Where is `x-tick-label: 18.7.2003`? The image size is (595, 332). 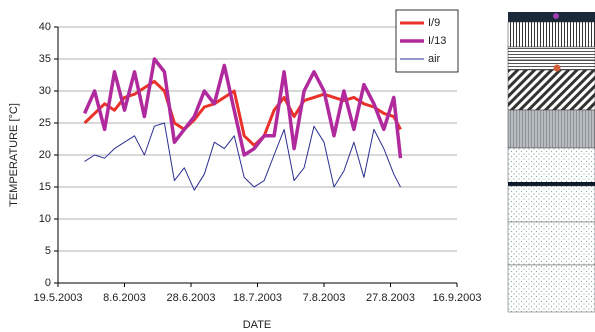
x-tick-label: 18.7.2003 is located at coordinates (257, 298).